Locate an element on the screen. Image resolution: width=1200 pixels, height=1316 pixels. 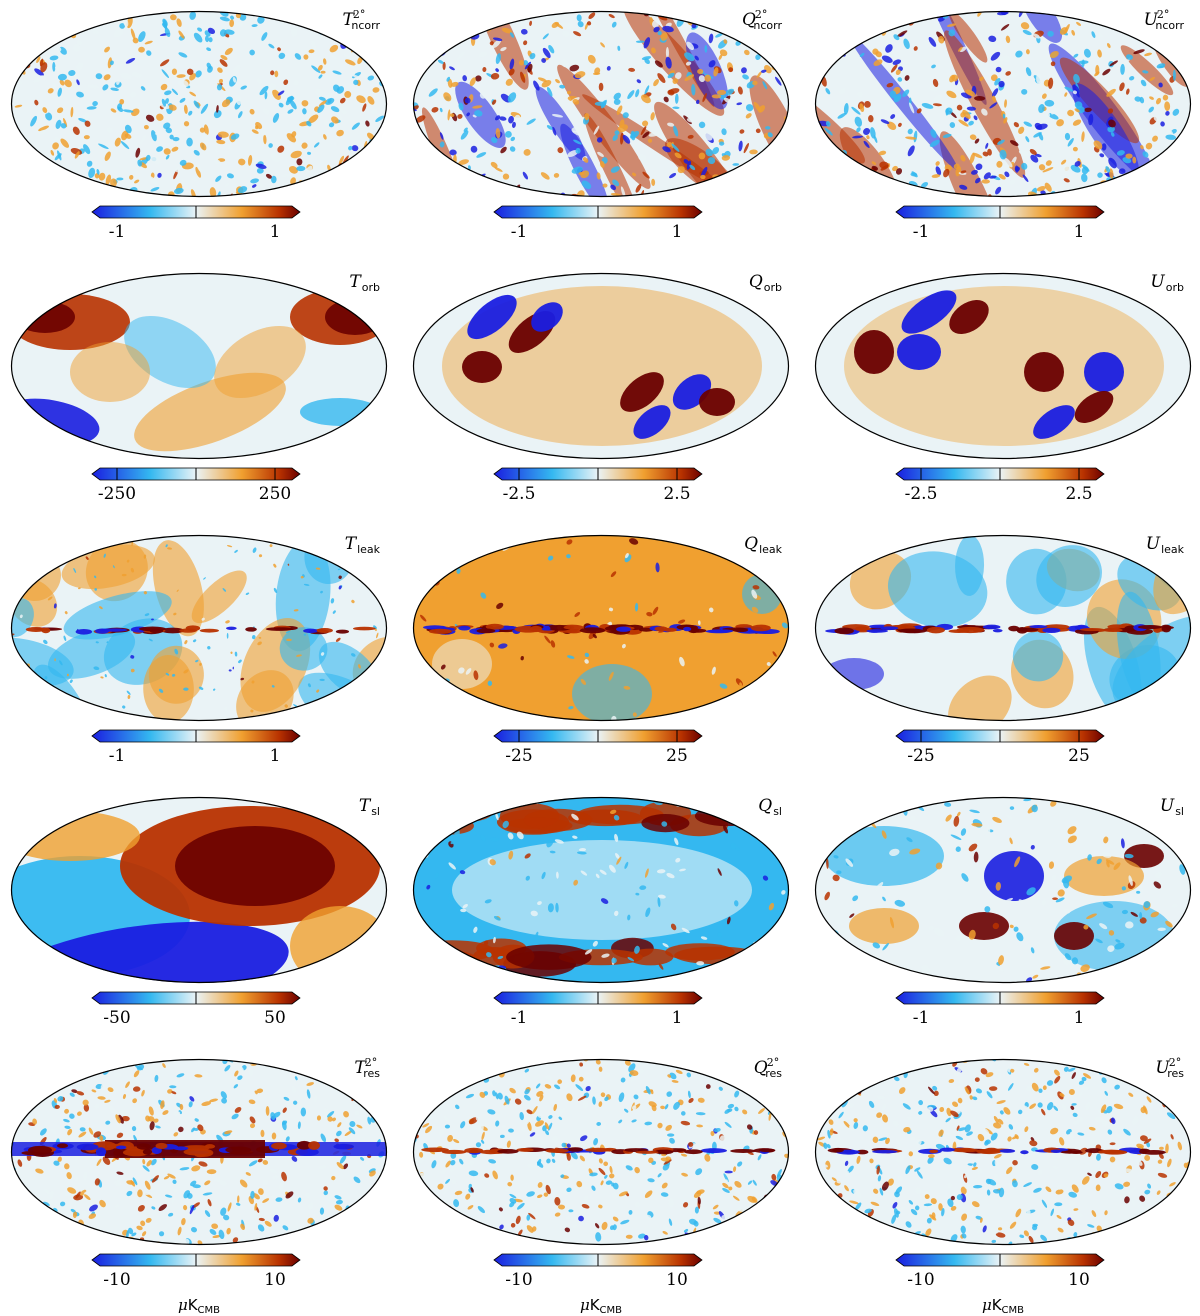
map-panel: Q2°ncorr -1 1 is located at coordinates (602, 131).